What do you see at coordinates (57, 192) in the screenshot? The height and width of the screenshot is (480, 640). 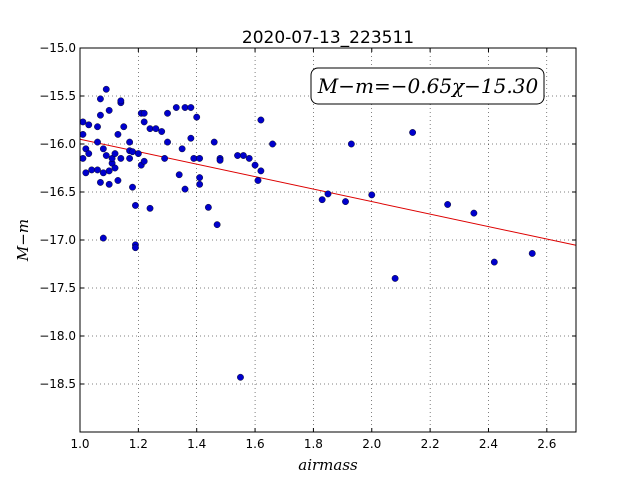 I see `y-tick-label: −16.5` at bounding box center [57, 192].